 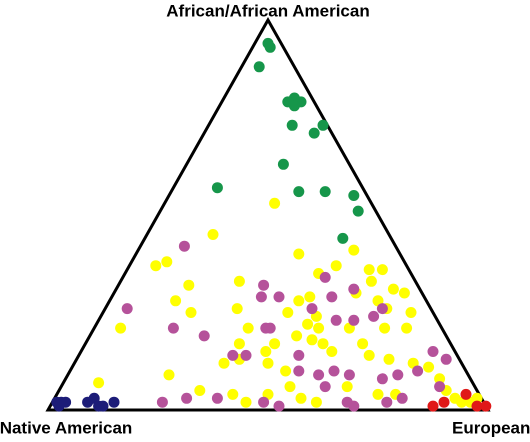 I want to click on left-label: Native American, so click(x=66, y=427).